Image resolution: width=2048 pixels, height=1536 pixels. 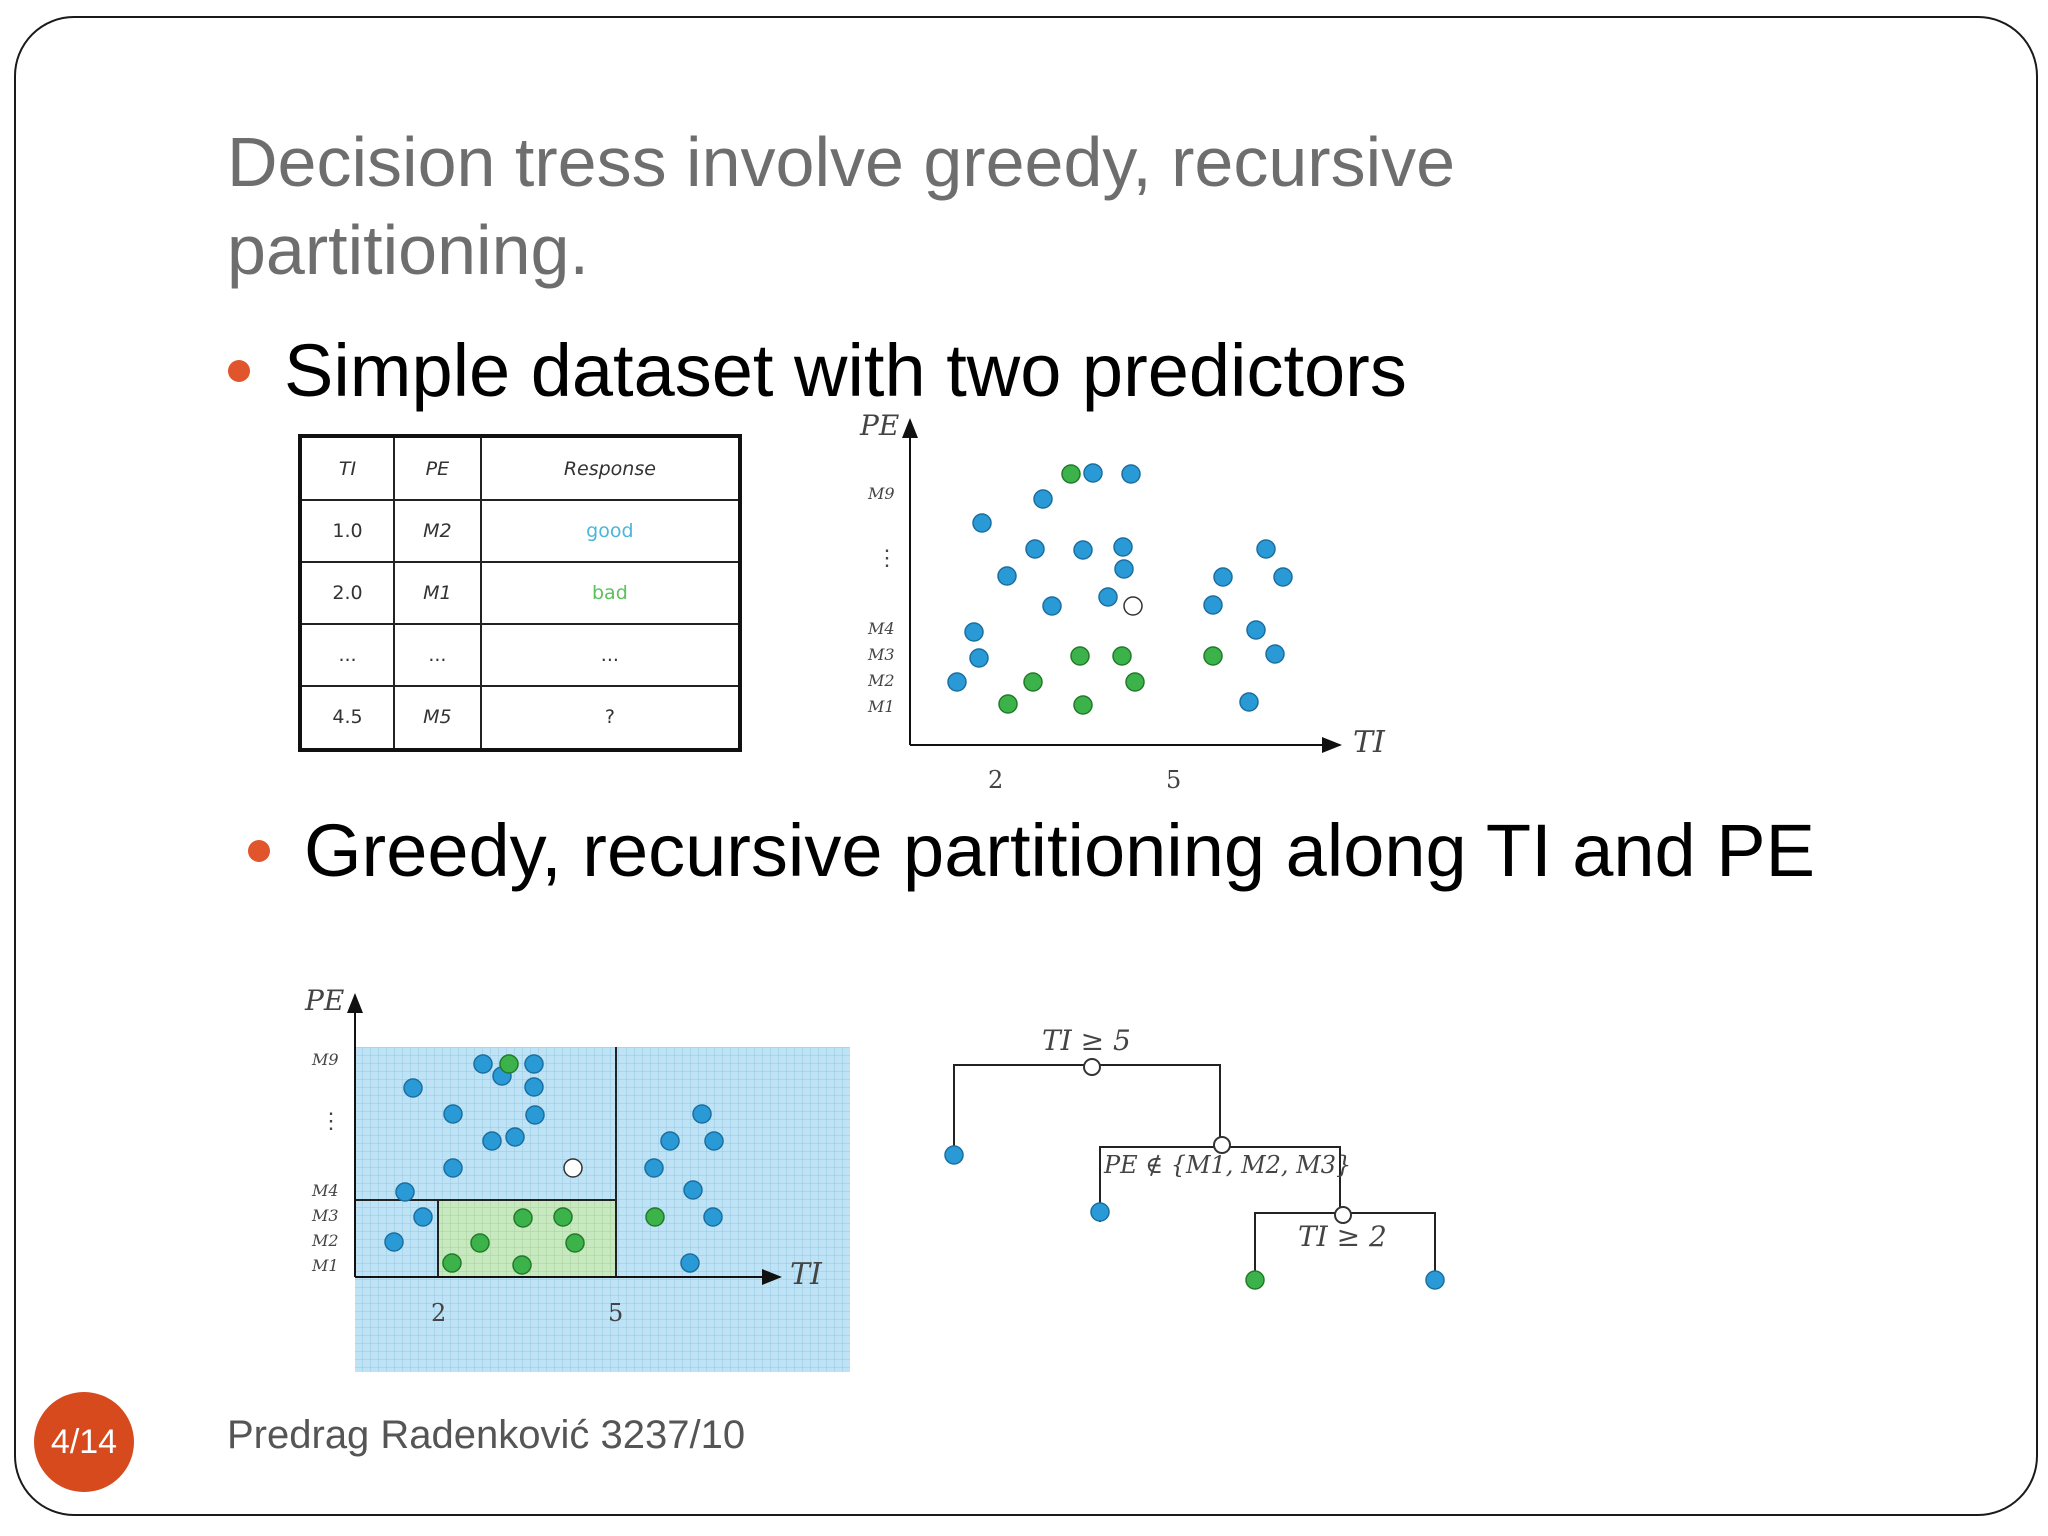 I want to click on partition-plot: PE TI M9 ⋮ M4 M3 M2 M1 2 5, so click(x=577, y=1178).